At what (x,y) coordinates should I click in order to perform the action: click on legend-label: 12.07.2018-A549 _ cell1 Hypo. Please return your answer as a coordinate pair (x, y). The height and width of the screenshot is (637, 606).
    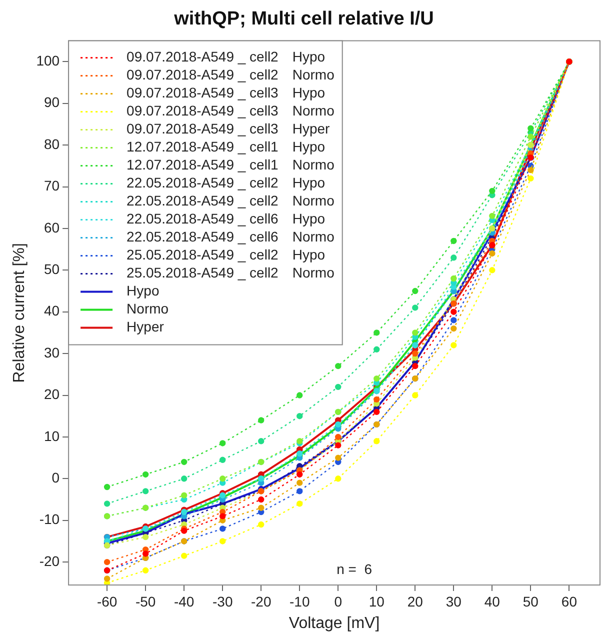
    Looking at the image, I should click on (226, 146).